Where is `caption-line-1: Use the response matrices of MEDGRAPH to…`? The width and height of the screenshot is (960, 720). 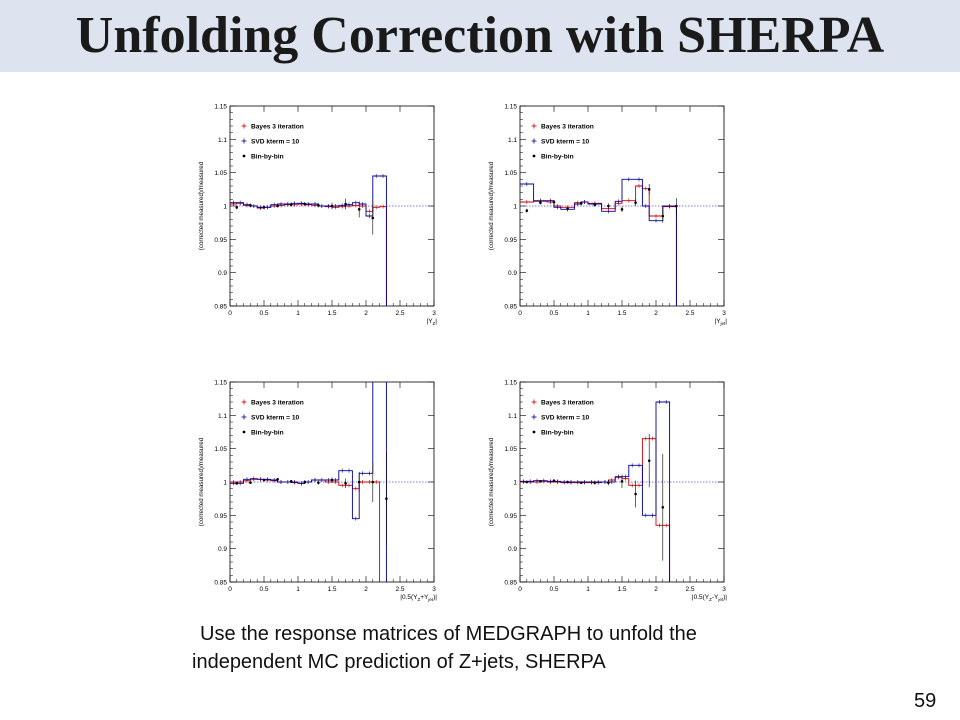
caption-line-1: Use the response matrices of MEDGRAPH to… is located at coordinates (448, 634).